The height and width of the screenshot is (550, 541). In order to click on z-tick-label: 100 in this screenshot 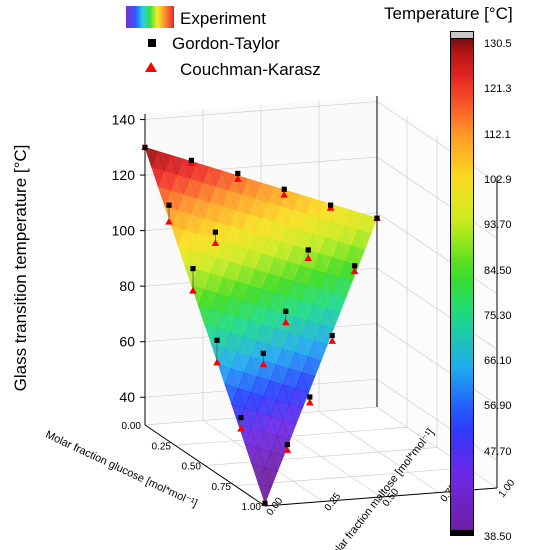, I will do `click(124, 231)`.